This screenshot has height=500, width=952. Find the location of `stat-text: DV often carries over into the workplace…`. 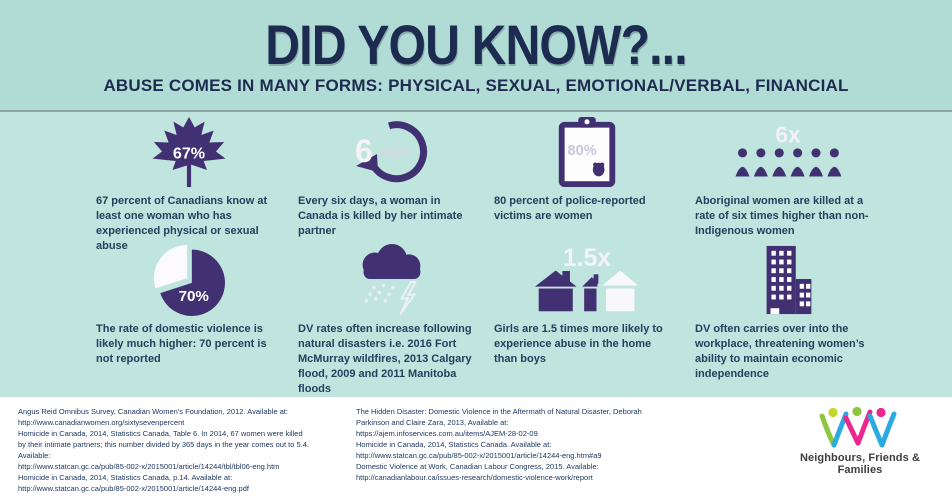

stat-text: DV often carries over into the workplace… is located at coordinates (780, 351).